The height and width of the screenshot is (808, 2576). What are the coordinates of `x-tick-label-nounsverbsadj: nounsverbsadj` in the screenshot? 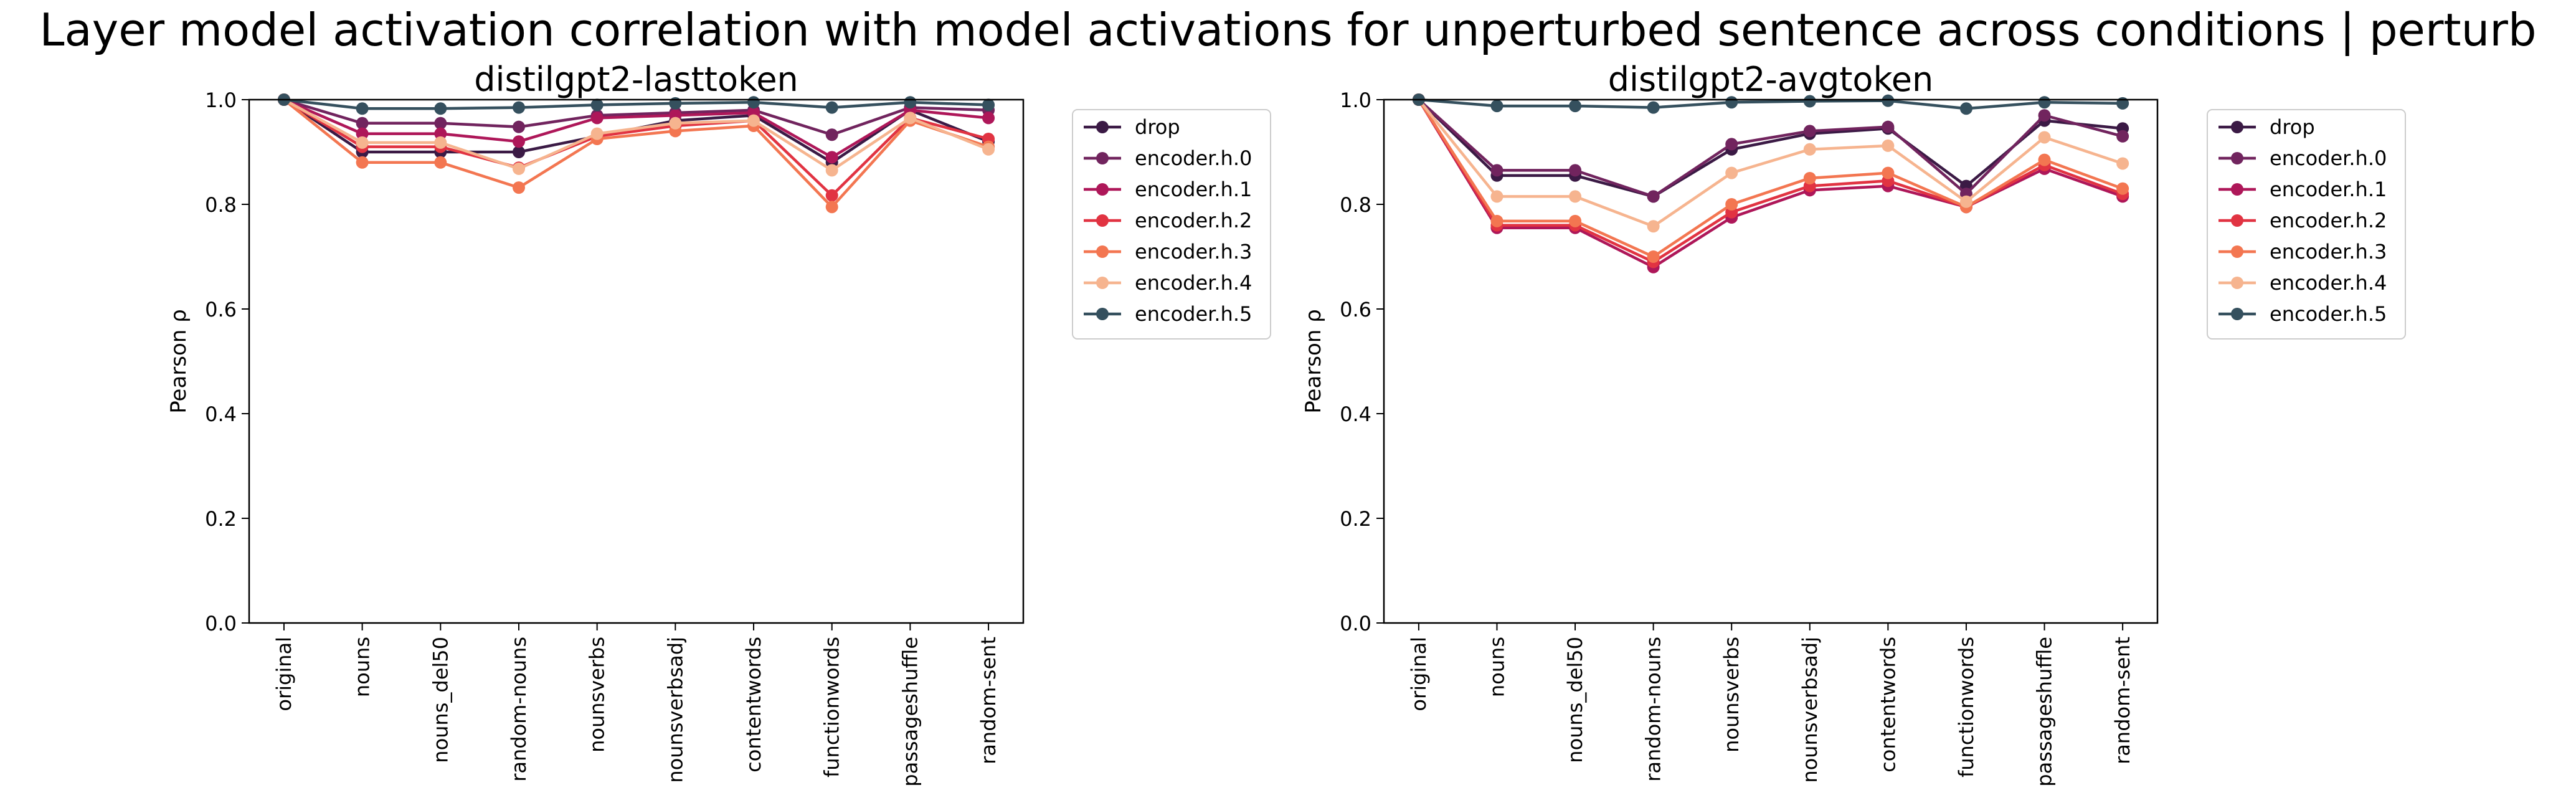 It's located at (1810, 710).